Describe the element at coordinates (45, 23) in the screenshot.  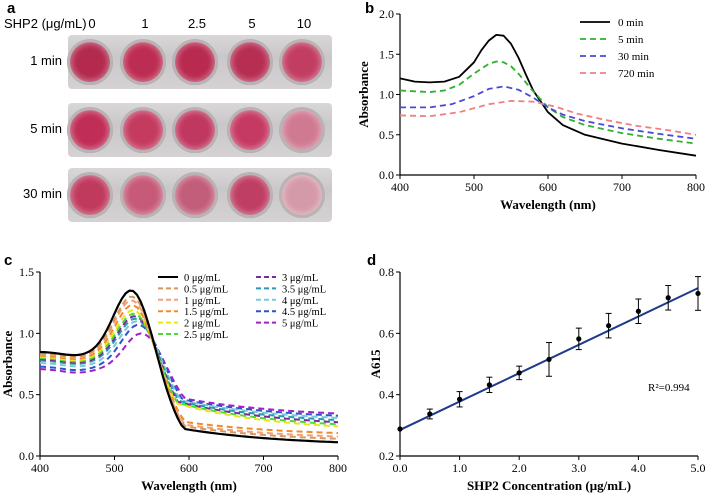
I see `shp2-header-label: SHP2 (μg/mL)` at that location.